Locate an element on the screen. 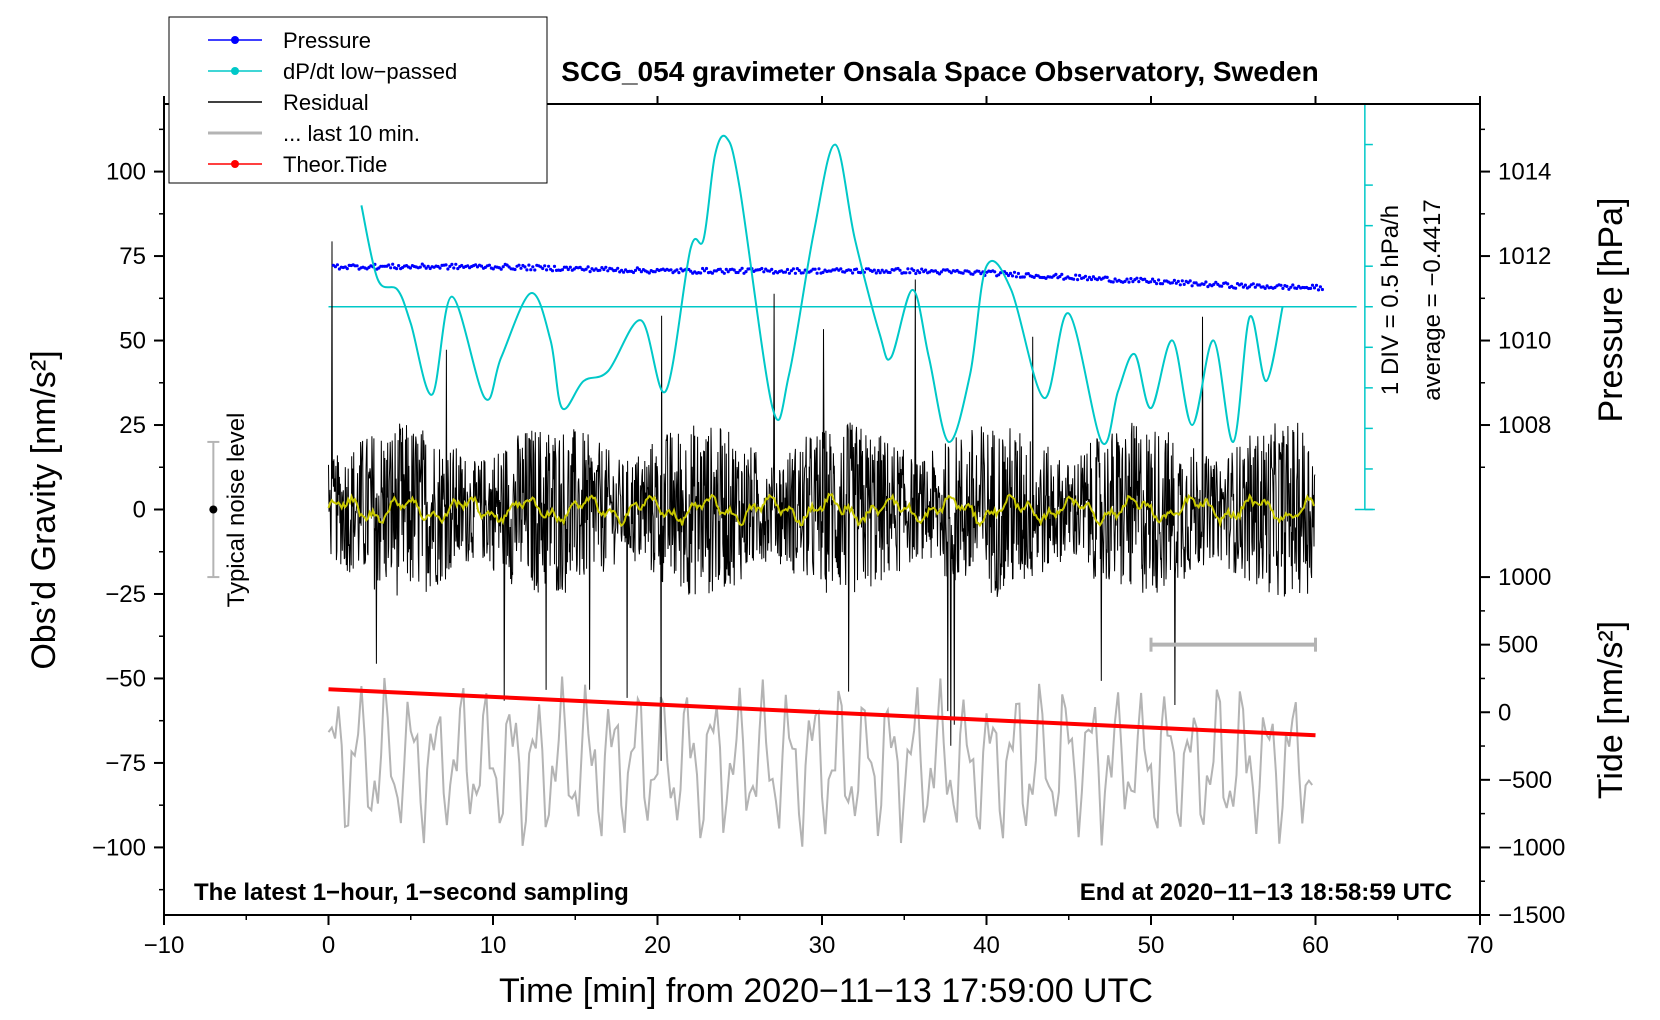 This screenshot has width=1660, height=1020. x-tick-label: 60 is located at coordinates (1315, 945).